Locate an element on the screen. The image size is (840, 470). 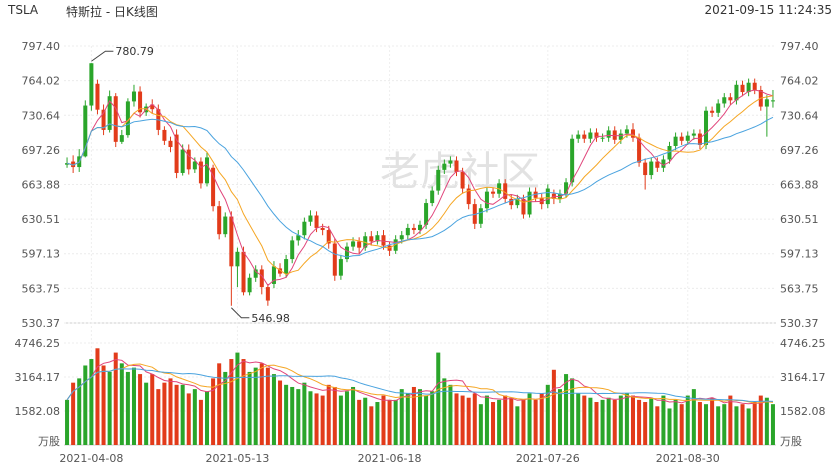
price-tick-left: 563.75 is located at coordinates (41, 288).